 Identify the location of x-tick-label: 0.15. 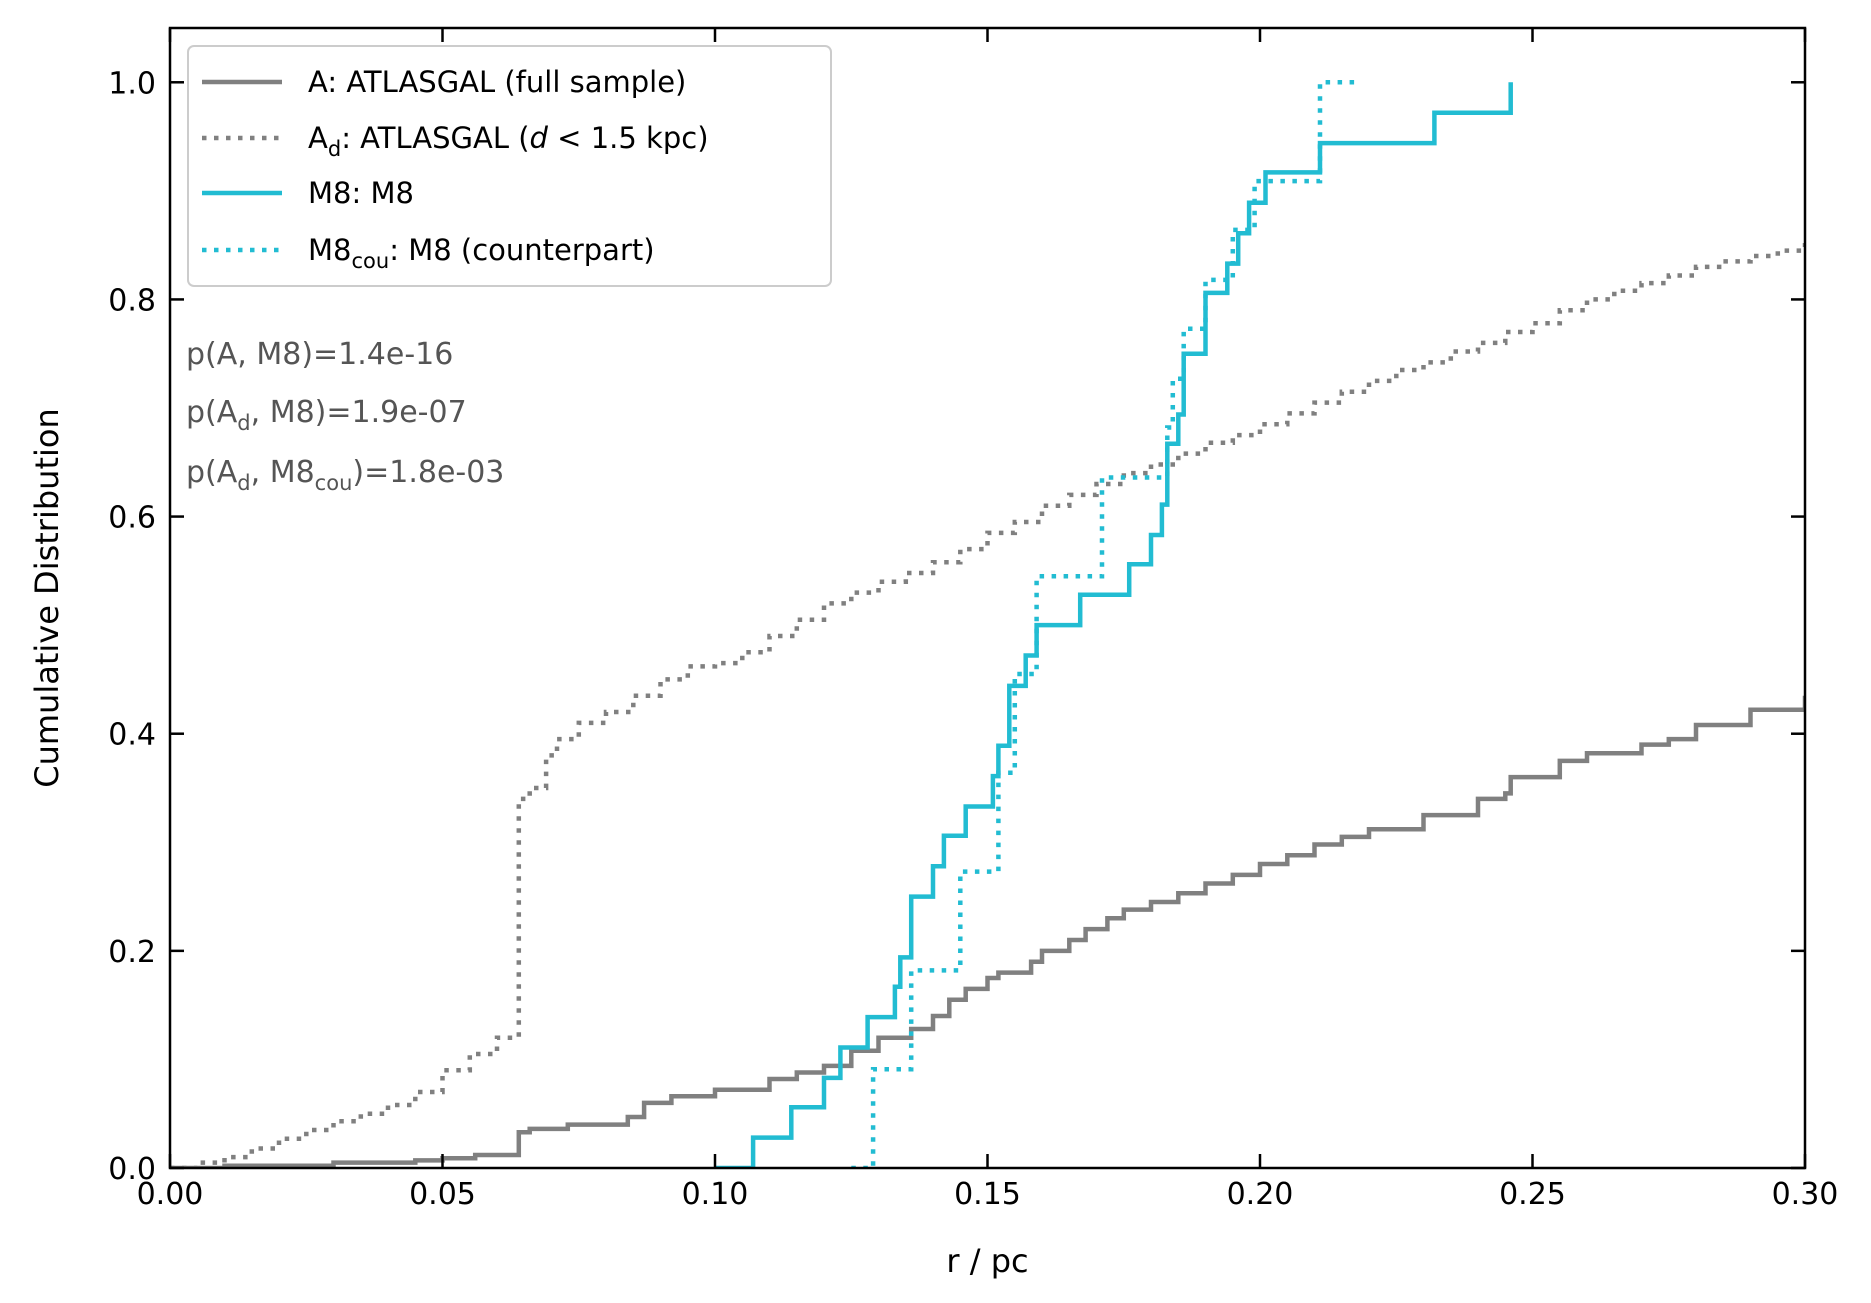
(987, 1194).